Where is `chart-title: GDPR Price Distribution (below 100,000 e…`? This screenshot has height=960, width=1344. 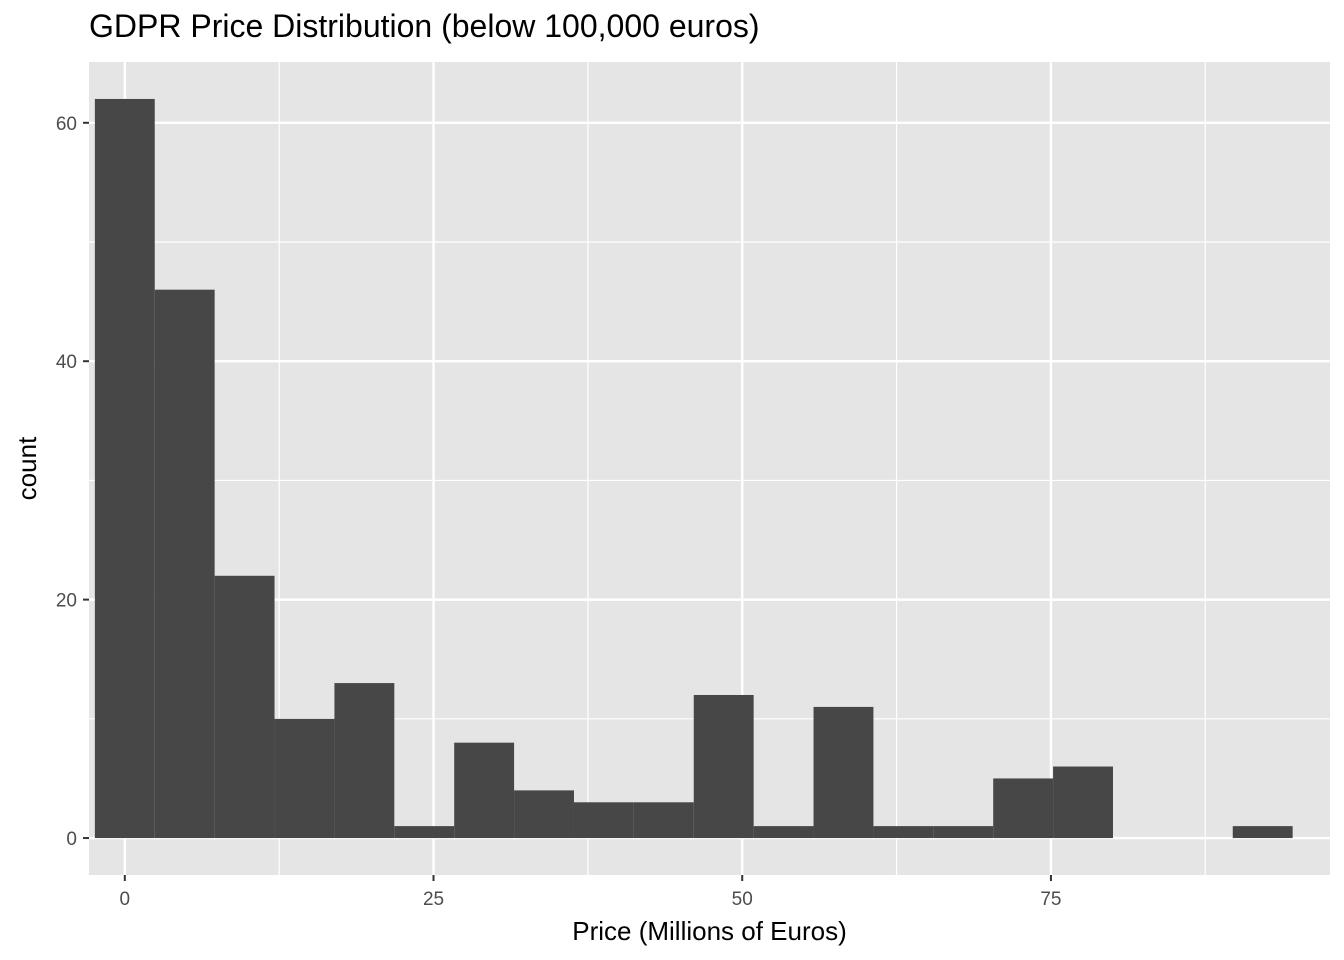 chart-title: GDPR Price Distribution (below 100,000 e… is located at coordinates (424, 26).